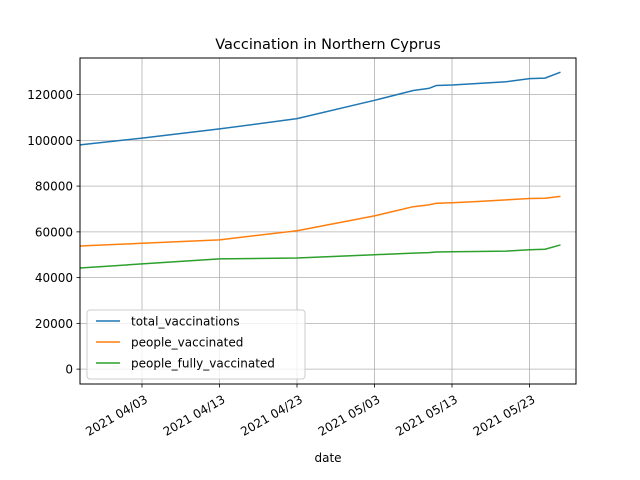 Image resolution: width=640 pixels, height=480 pixels. Describe the element at coordinates (203, 364) in the screenshot. I see `legend-label-people-fully-vaccinated: people_fully_vaccinated` at that location.